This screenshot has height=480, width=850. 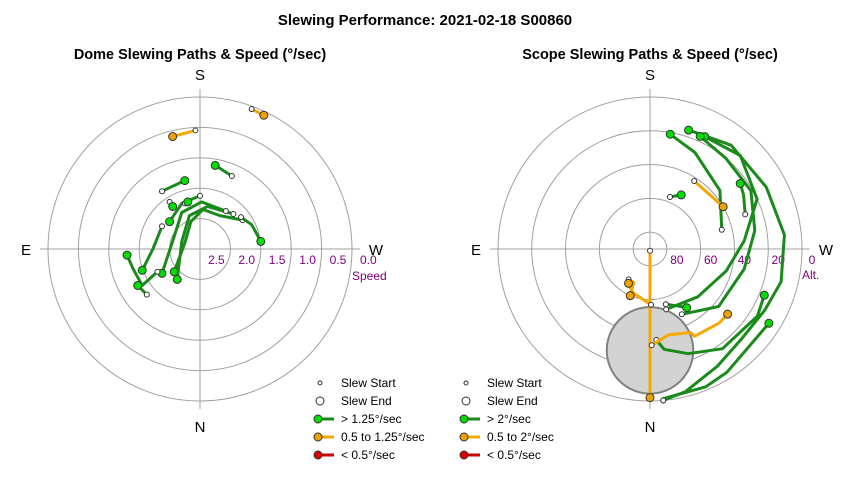 I want to click on scope-radial-axis-label: Alt., so click(x=810, y=275).